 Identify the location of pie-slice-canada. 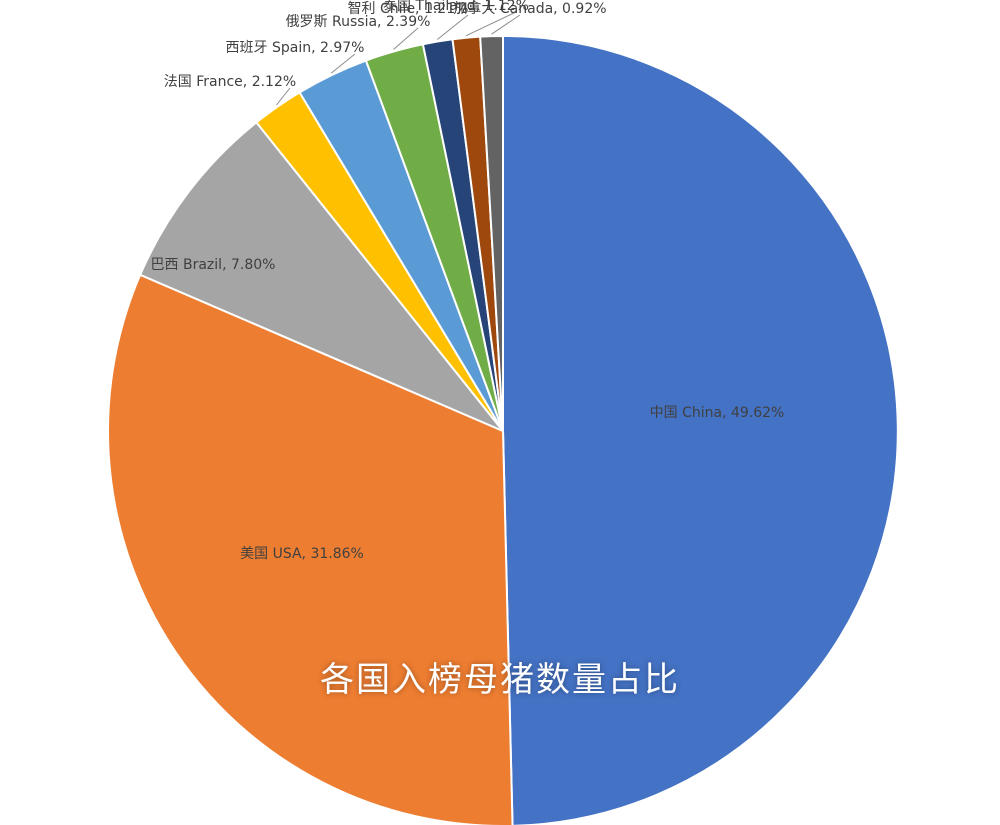
(491, 233).